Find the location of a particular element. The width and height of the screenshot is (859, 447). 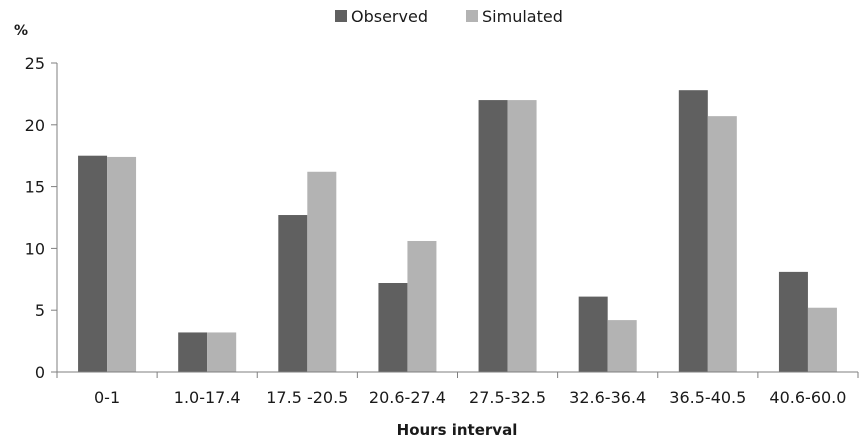

x-tick-label: 36.5-40.5 is located at coordinates (707, 397).